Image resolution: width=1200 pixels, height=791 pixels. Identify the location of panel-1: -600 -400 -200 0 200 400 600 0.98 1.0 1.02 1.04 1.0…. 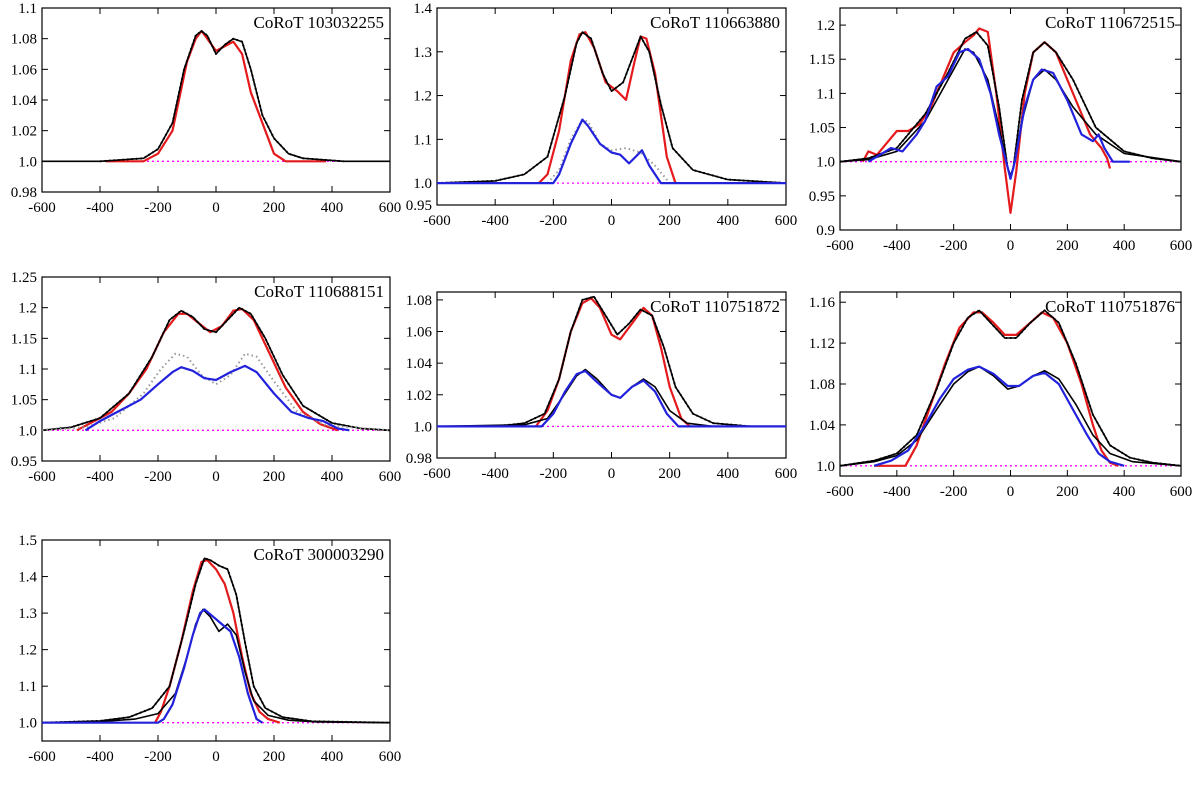
(206, 108).